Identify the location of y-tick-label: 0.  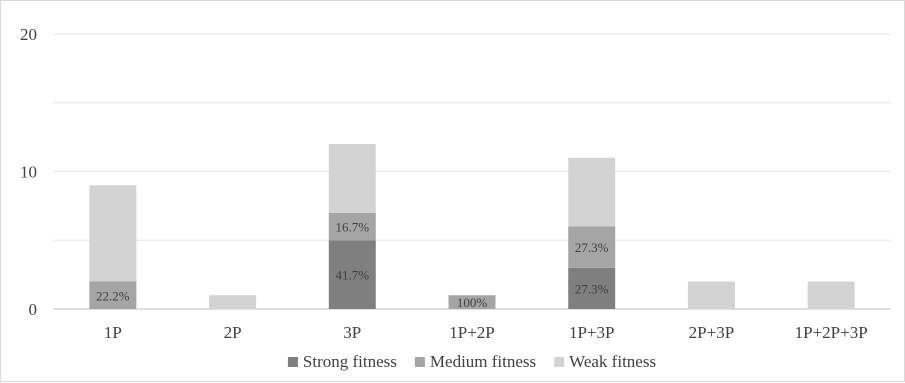
(33, 309).